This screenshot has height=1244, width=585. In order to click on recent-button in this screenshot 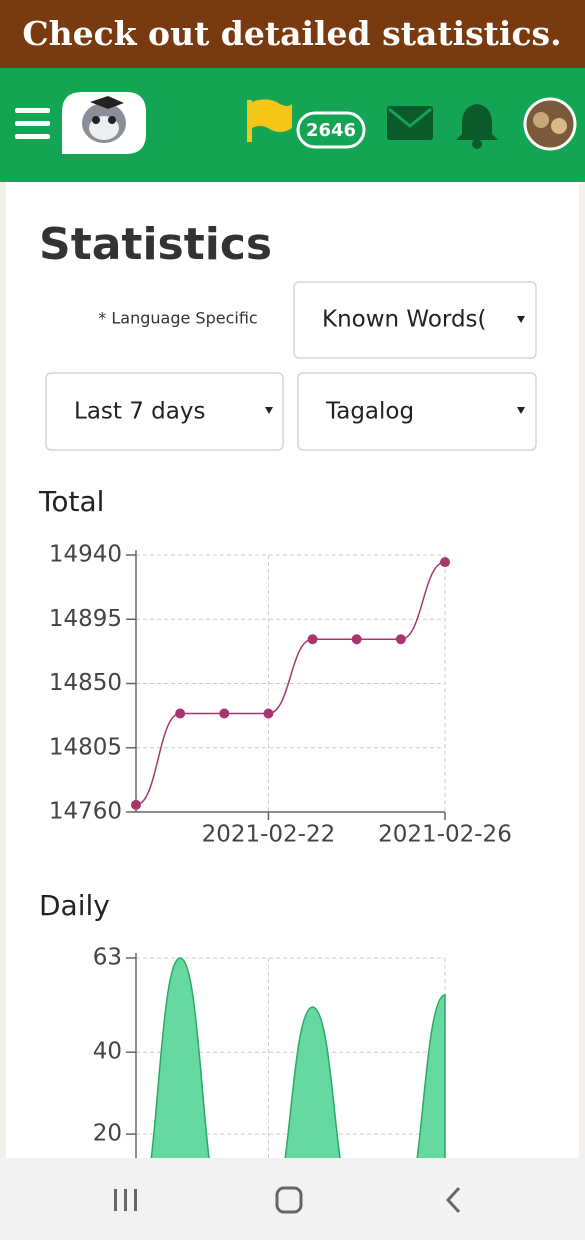, I will do `click(125, 1200)`.